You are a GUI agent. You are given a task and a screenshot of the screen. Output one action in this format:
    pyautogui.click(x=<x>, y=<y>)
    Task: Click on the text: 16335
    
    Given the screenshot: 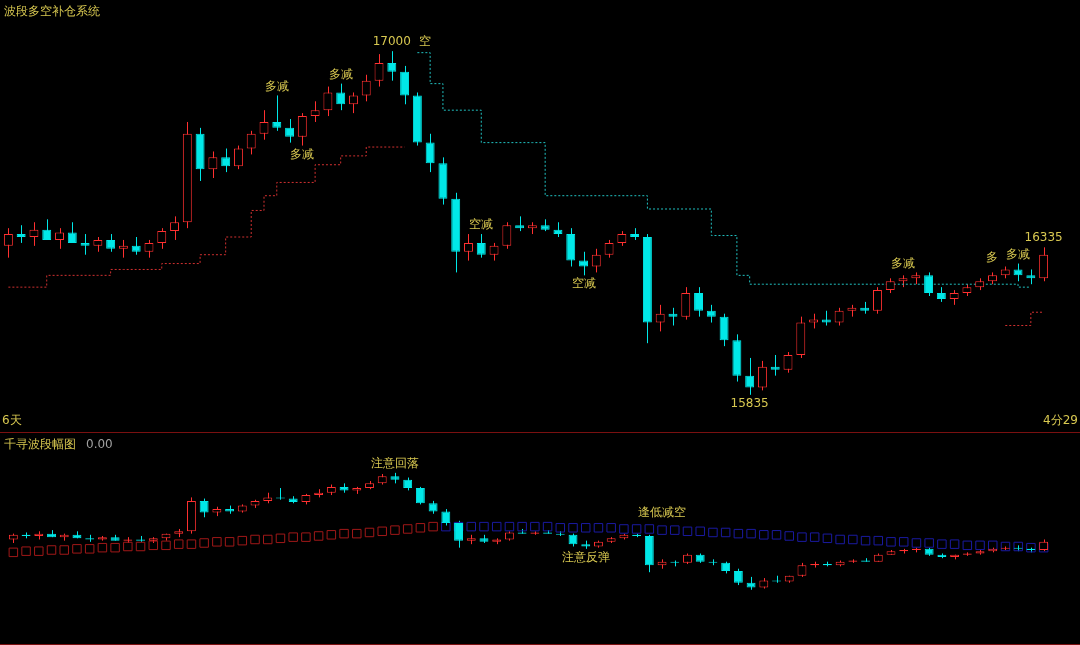 What is the action you would take?
    pyautogui.click(x=1043, y=237)
    